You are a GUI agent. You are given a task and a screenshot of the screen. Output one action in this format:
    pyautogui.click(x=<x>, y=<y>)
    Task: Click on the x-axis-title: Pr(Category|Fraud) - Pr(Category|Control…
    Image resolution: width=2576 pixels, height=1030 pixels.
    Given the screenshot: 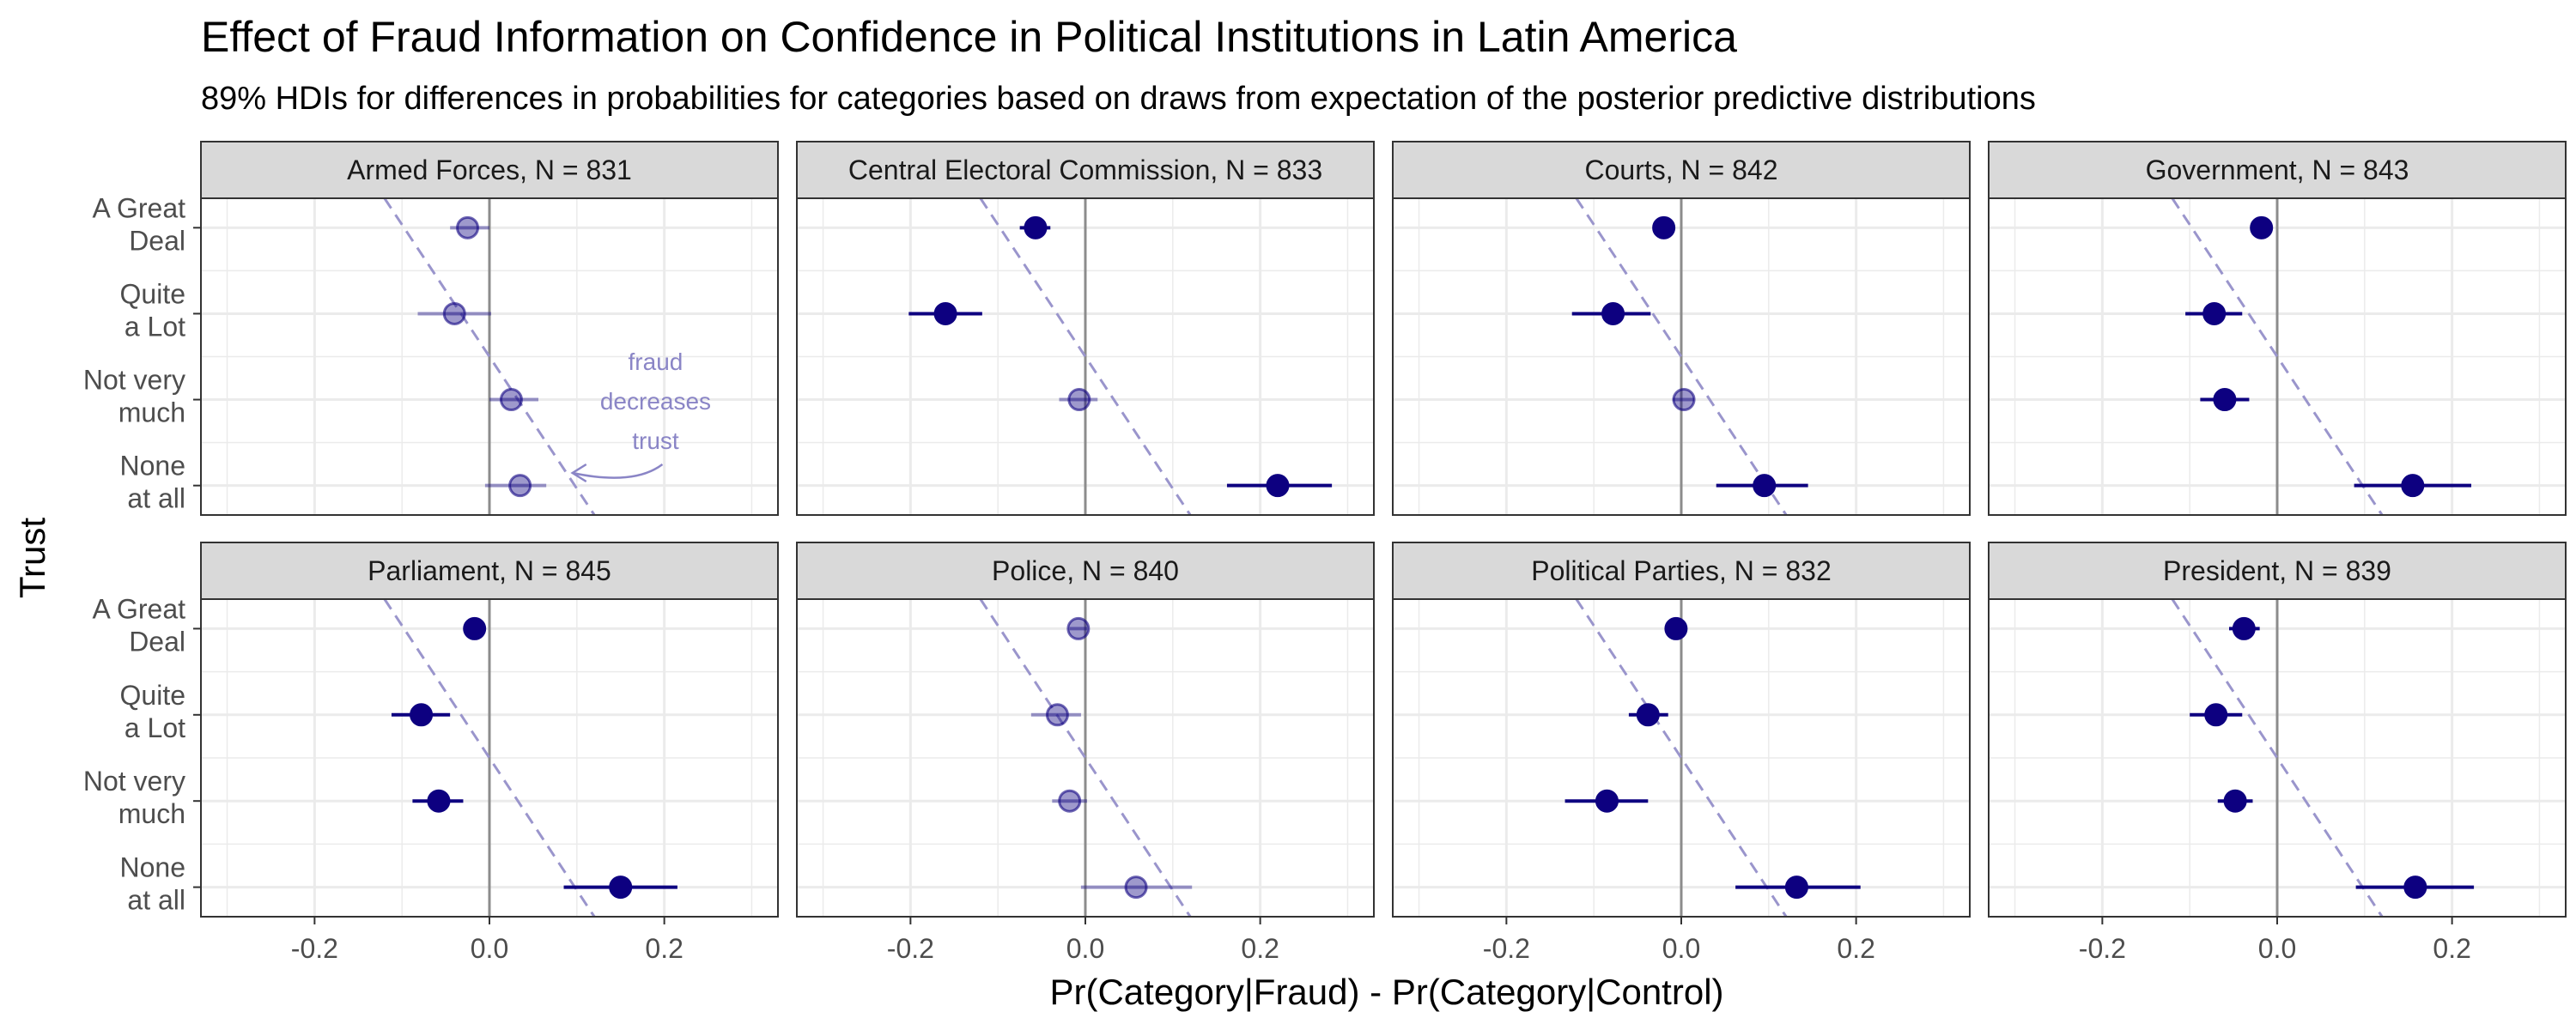 What is the action you would take?
    pyautogui.click(x=1386, y=992)
    